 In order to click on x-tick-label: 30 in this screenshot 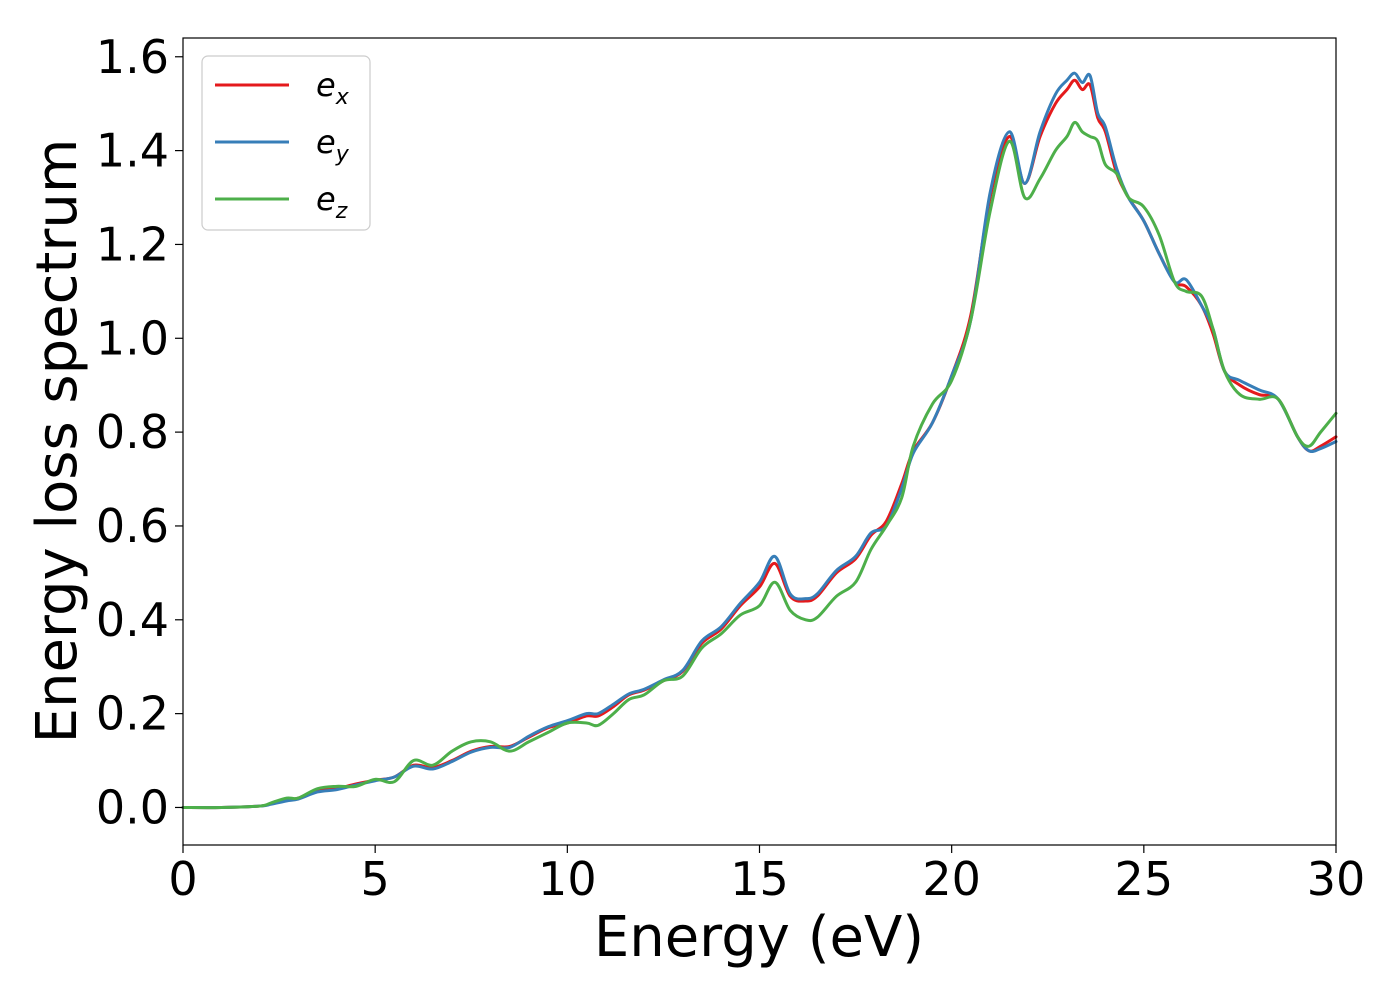, I will do `click(1336, 879)`.